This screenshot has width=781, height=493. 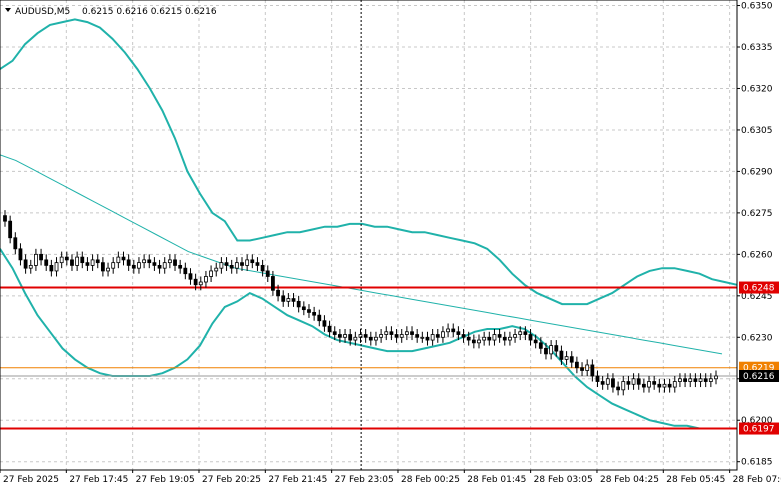 I want to click on y-tick-label: 0.6290, so click(x=757, y=172).